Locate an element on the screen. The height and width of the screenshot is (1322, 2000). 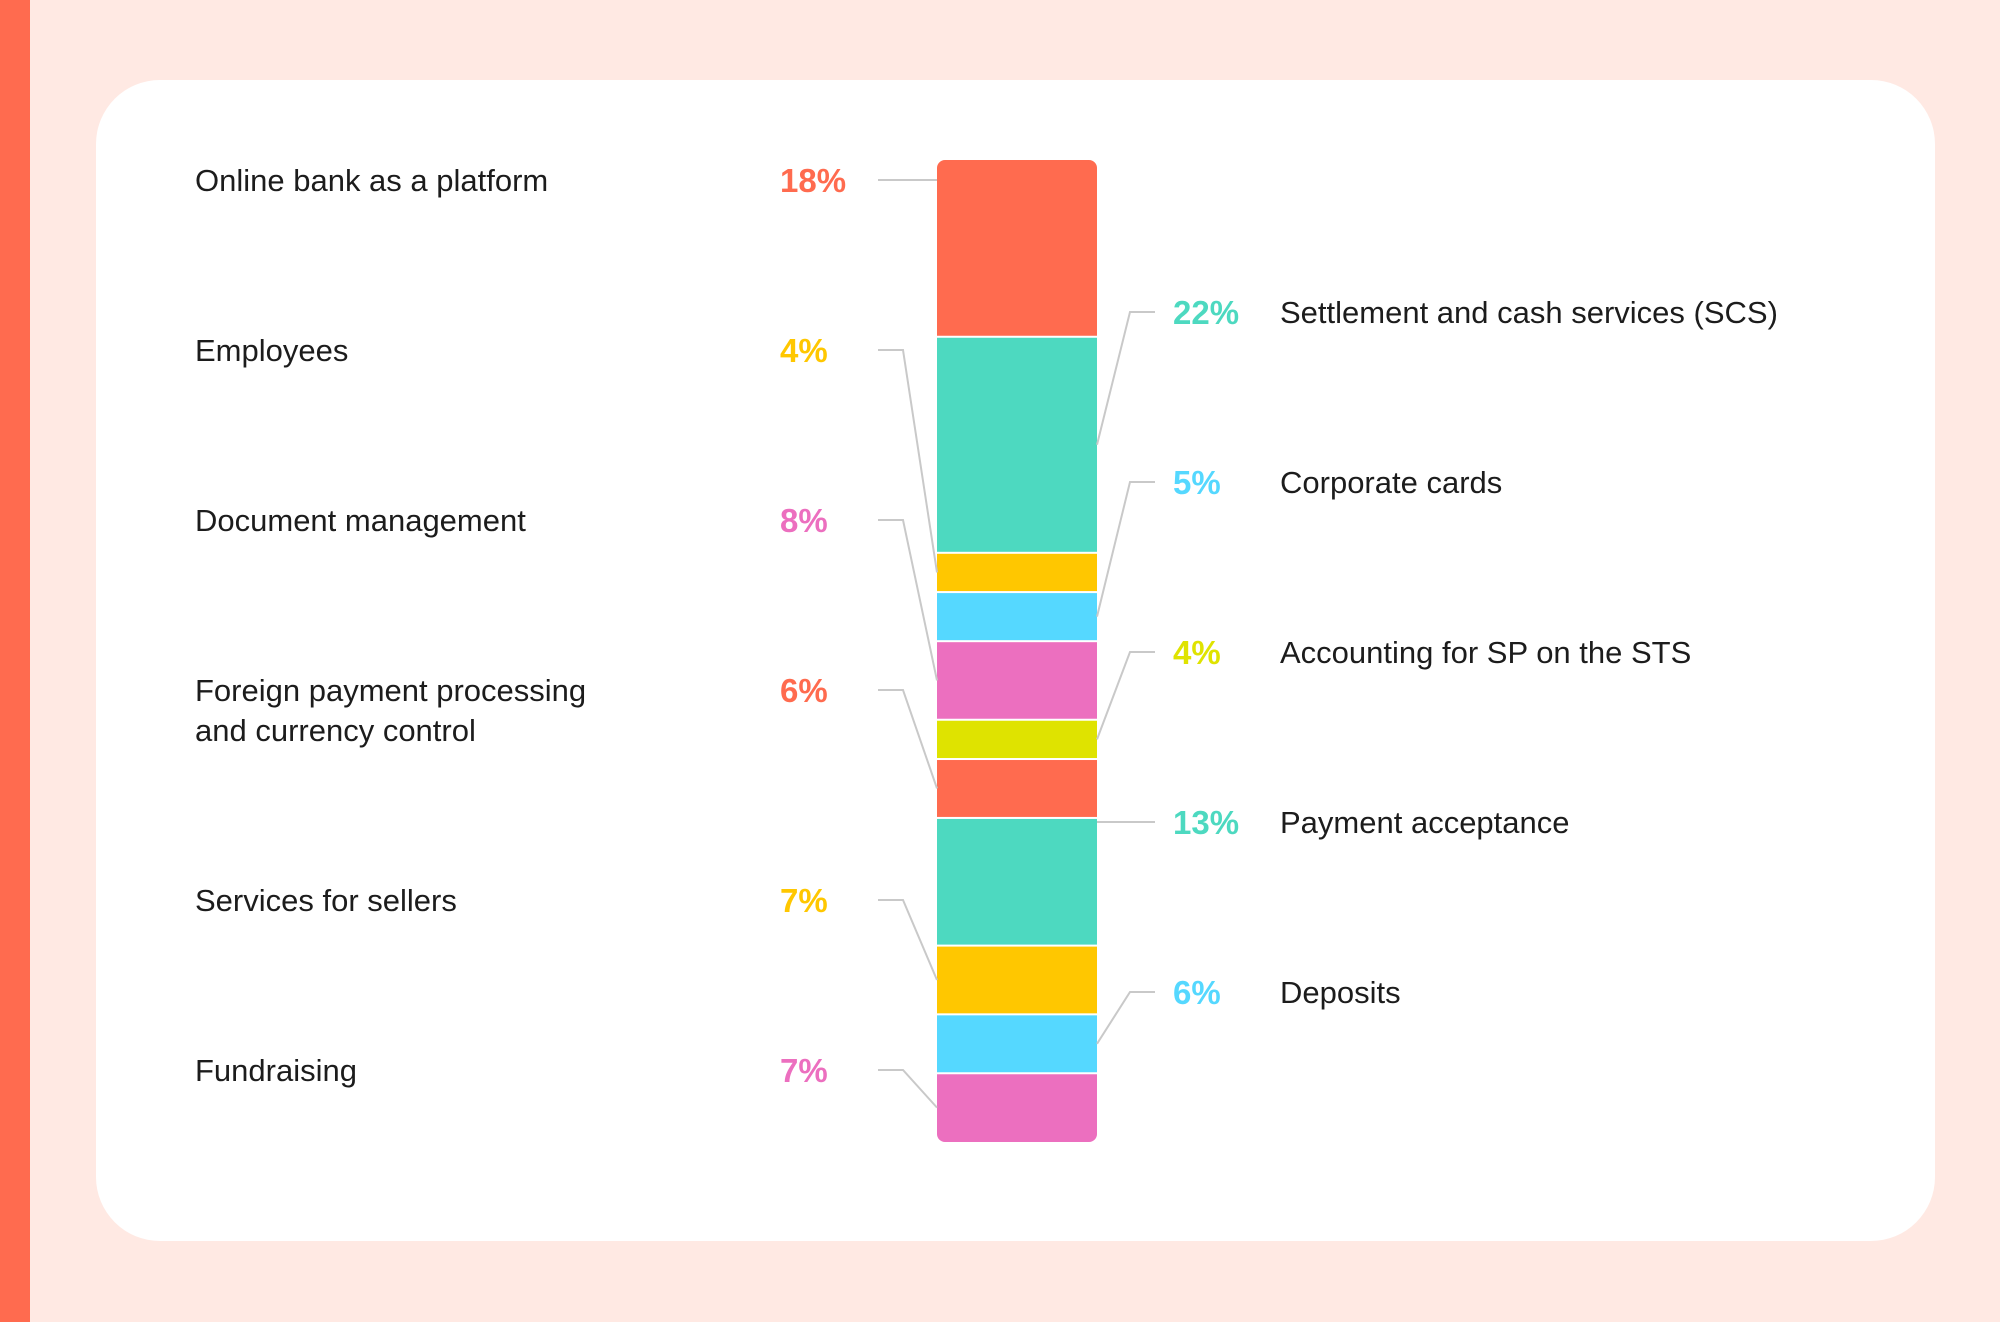
bar-segment-foreign-payment-processing-and-currency-control is located at coordinates (1017, 788).